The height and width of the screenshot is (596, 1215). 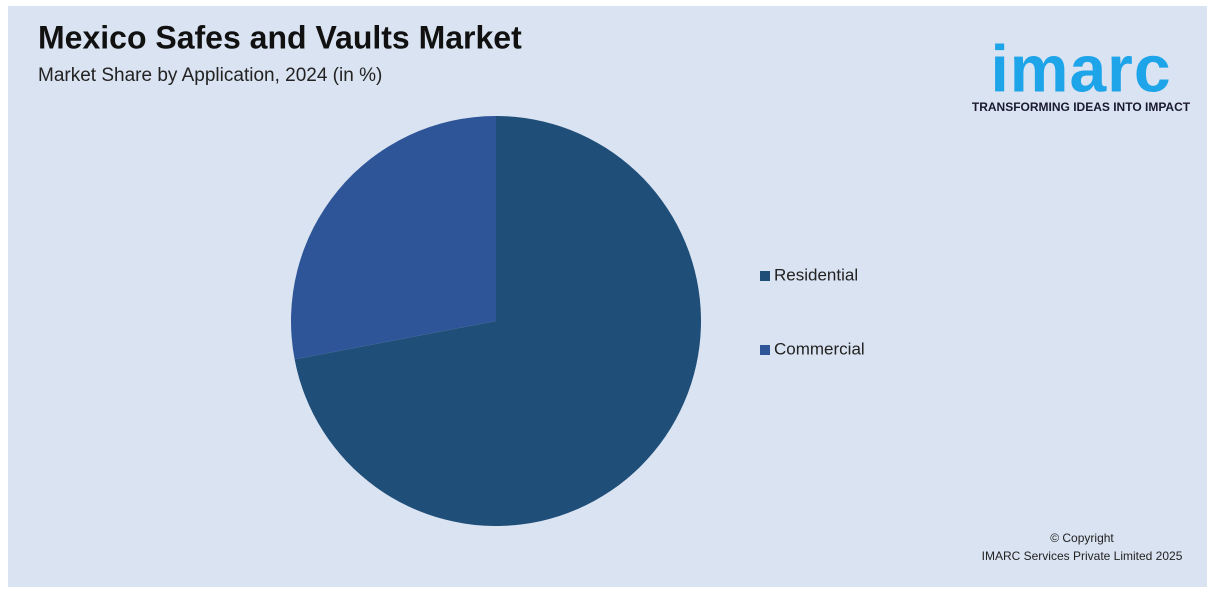 I want to click on pie-slice, so click(x=393, y=238).